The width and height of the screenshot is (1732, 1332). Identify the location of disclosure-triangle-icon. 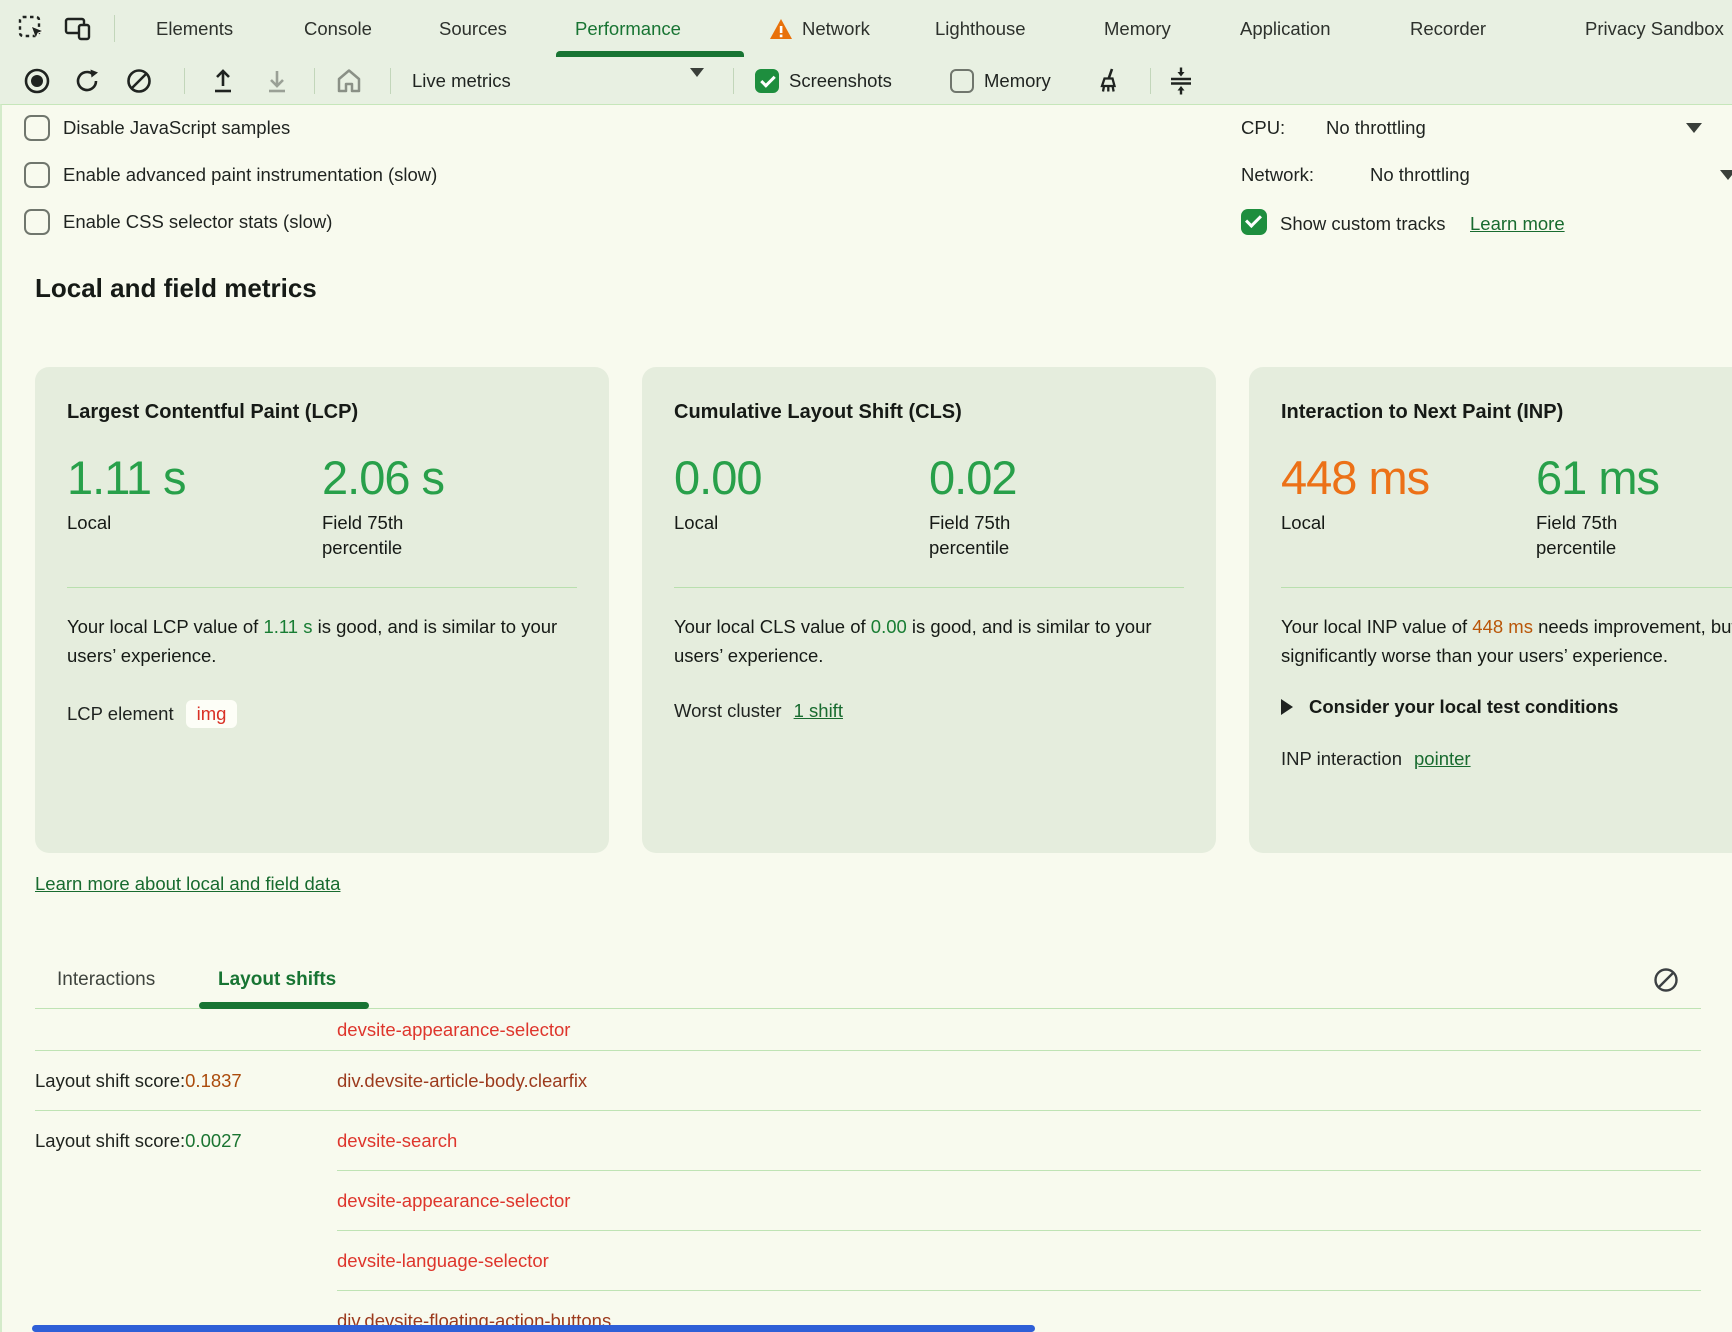
(1287, 707).